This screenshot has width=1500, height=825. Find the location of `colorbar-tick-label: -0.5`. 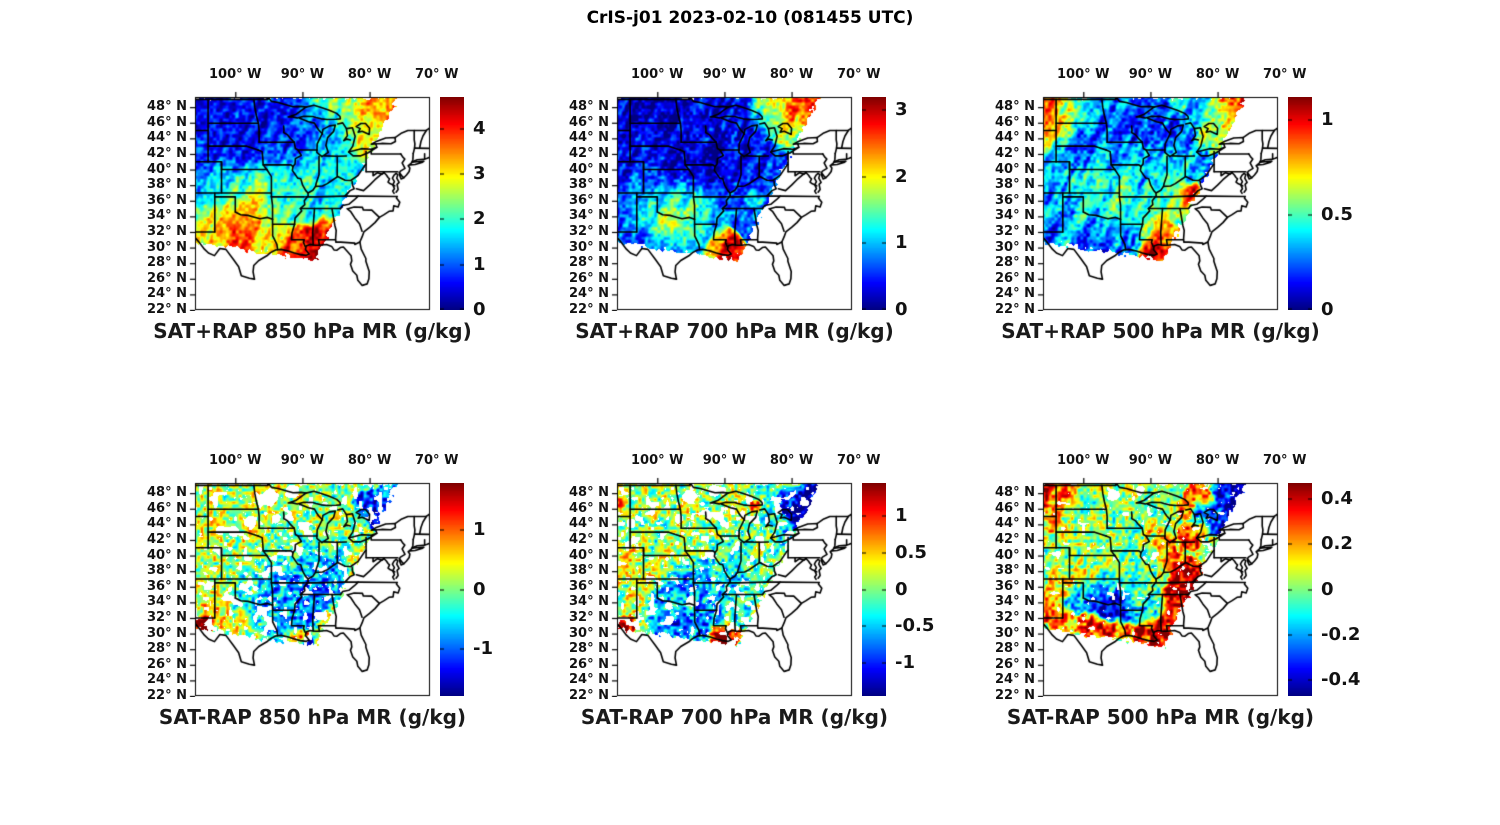

colorbar-tick-label: -0.5 is located at coordinates (915, 626).